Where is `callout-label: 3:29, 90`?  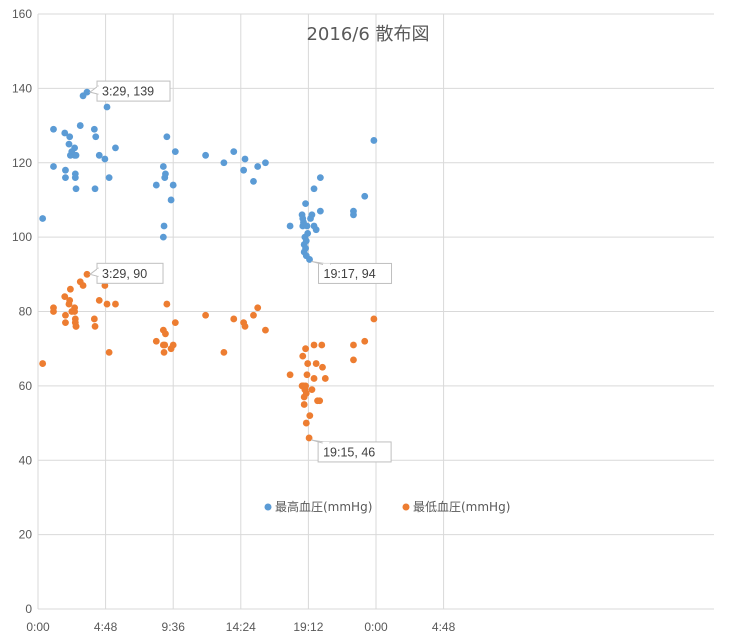
callout-label: 3:29, 90 is located at coordinates (124, 274).